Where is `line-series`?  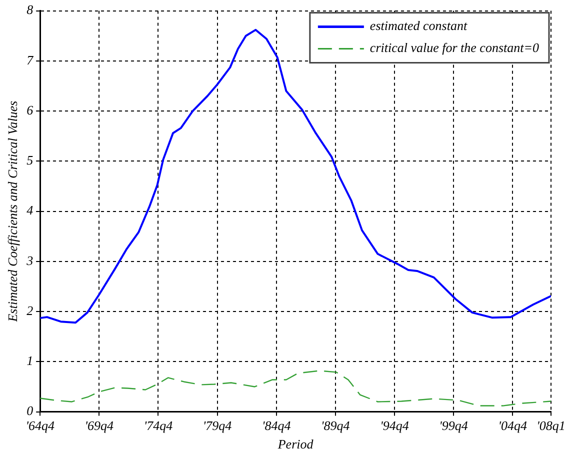
line-series is located at coordinates (295, 388).